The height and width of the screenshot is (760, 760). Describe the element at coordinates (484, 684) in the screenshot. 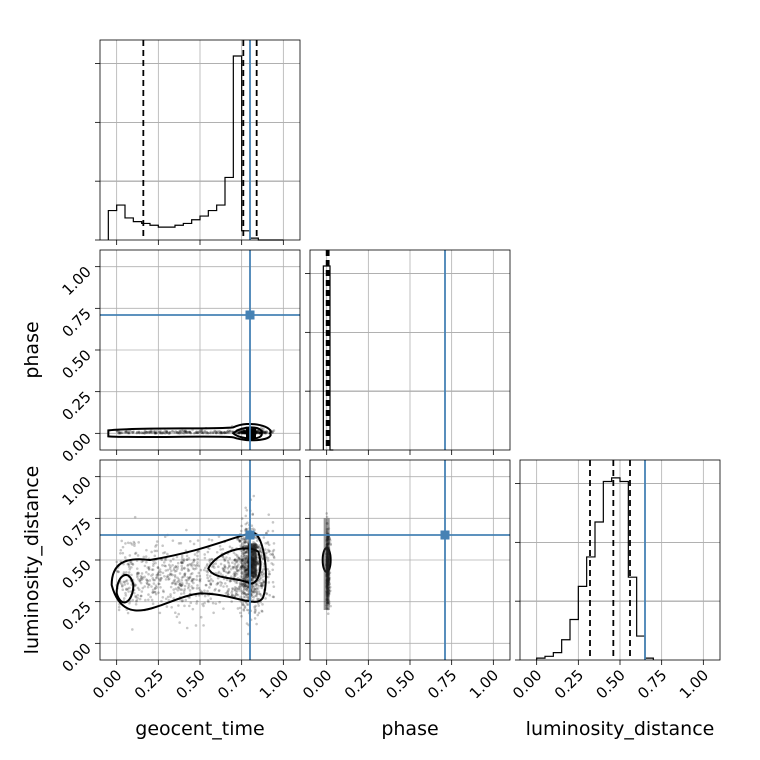

I see `xtick-label-phase-4: 1.00` at that location.